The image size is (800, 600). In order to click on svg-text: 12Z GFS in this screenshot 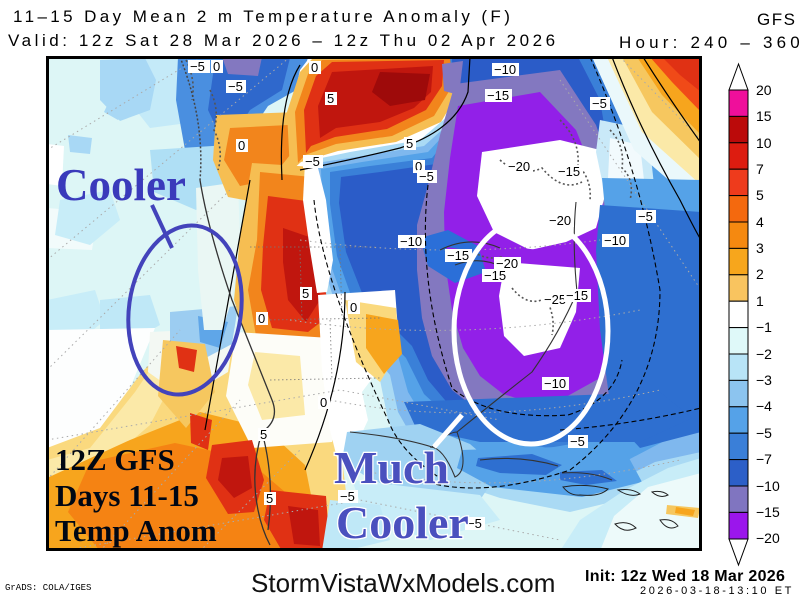, I will do `click(115, 459)`.